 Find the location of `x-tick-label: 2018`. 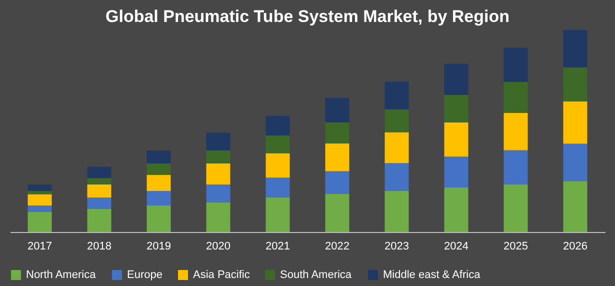

x-tick-label: 2018 is located at coordinates (99, 246).